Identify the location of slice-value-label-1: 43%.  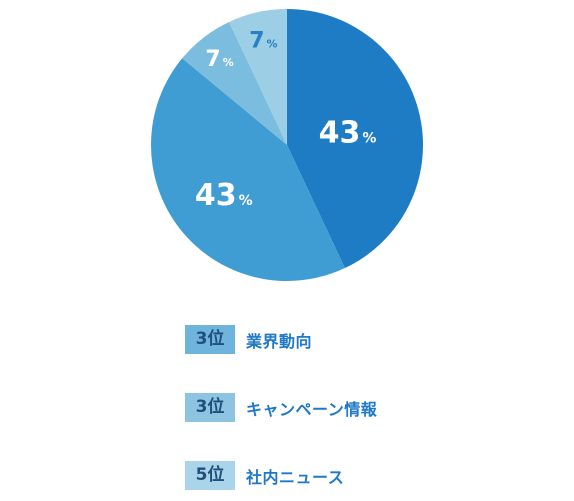
(348, 132).